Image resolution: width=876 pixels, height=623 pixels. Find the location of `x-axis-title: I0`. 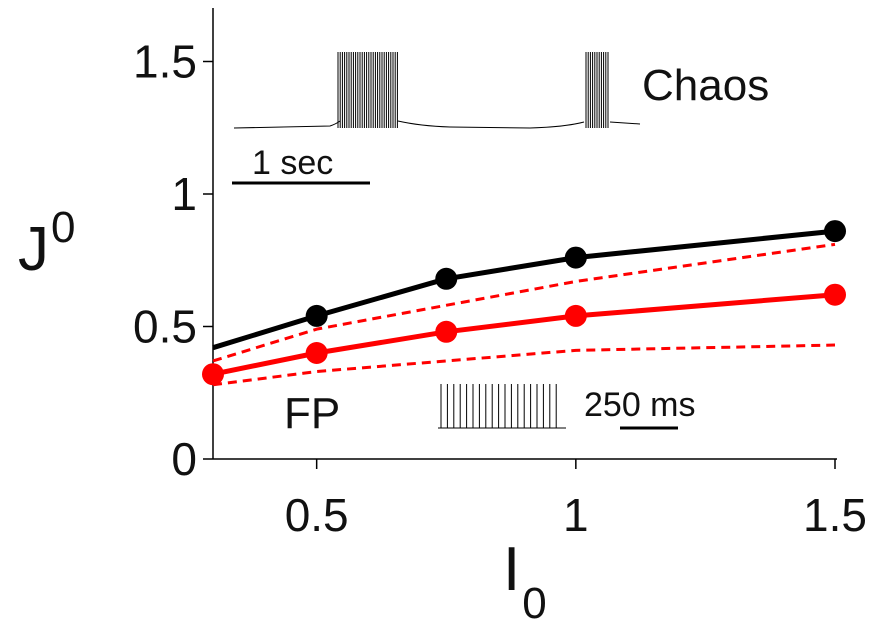

x-axis-title: I0 is located at coordinates (525, 579).